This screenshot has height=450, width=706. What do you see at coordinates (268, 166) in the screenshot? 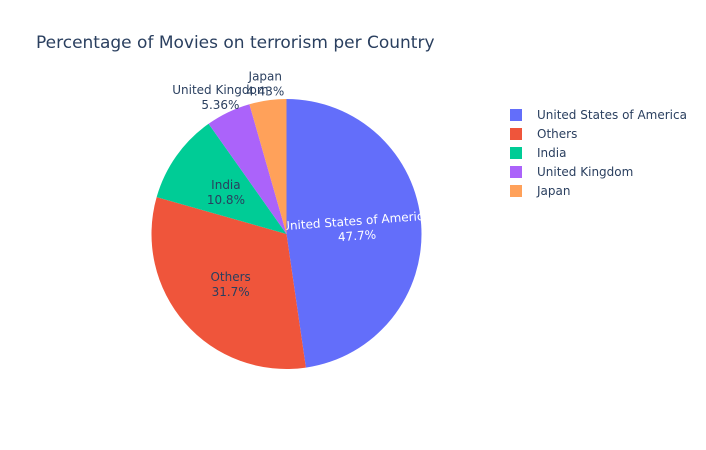
I see `pie-slice-japan` at bounding box center [268, 166].